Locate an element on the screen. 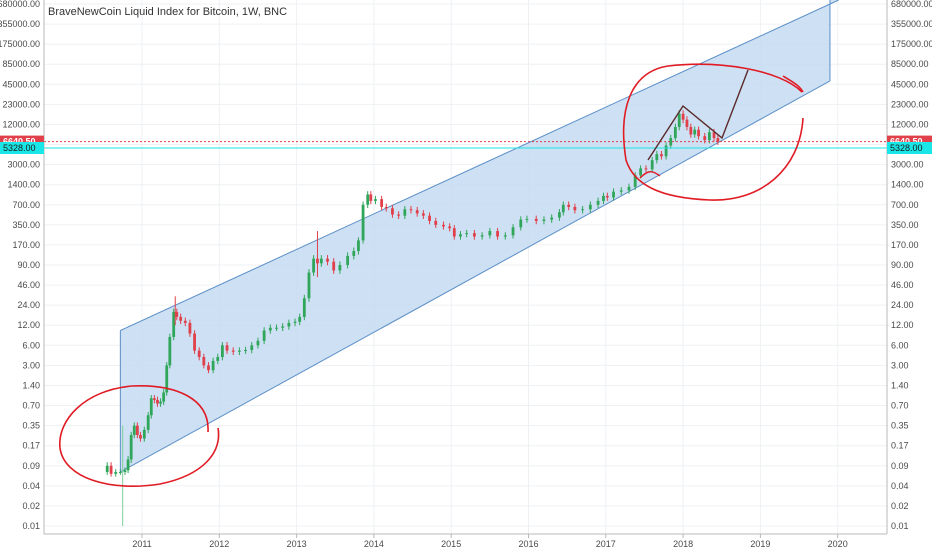  y-tick-label-left: 12000.00 is located at coordinates (21, 124).